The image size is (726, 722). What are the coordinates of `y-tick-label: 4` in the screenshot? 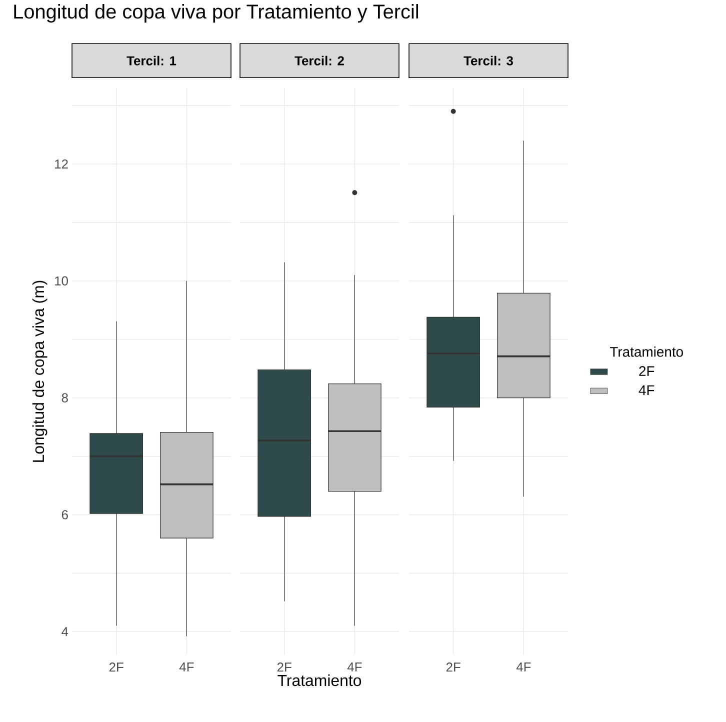 It's located at (65, 631).